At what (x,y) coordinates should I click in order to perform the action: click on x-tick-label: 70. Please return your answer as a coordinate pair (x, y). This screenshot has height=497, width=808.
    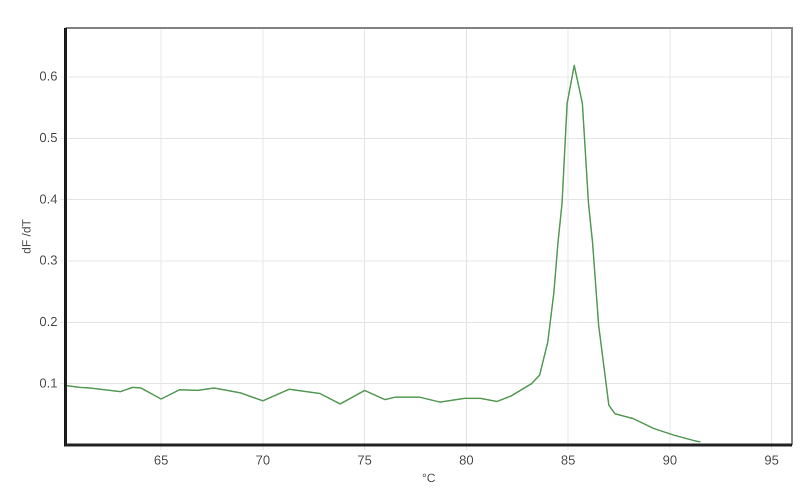
    Looking at the image, I should click on (263, 460).